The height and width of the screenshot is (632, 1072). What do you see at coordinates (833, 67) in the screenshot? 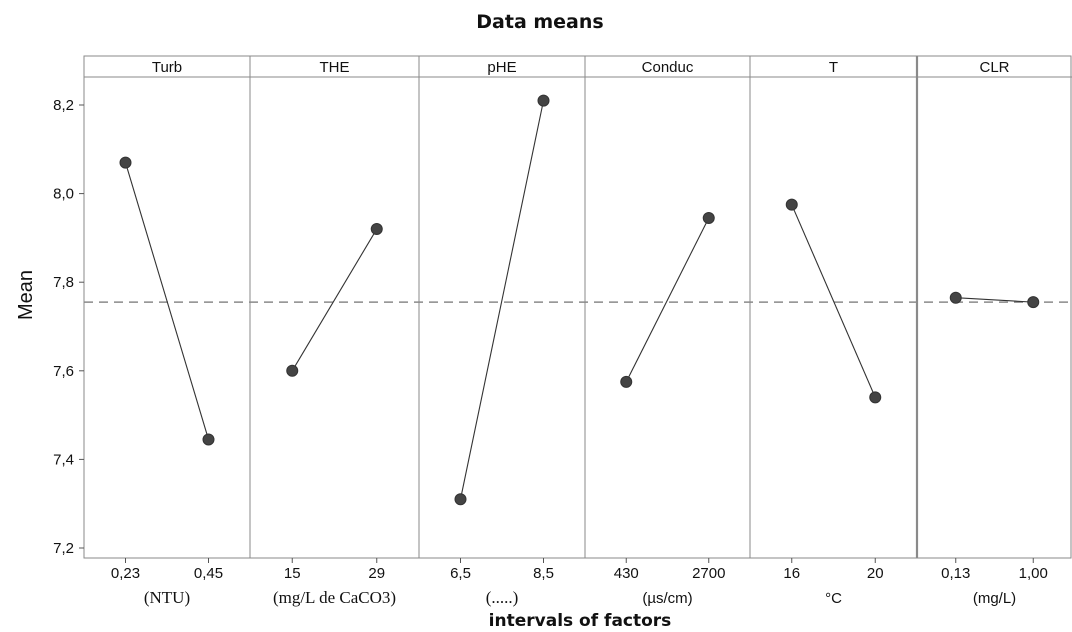
I see `panel-label-t: T` at bounding box center [833, 67].